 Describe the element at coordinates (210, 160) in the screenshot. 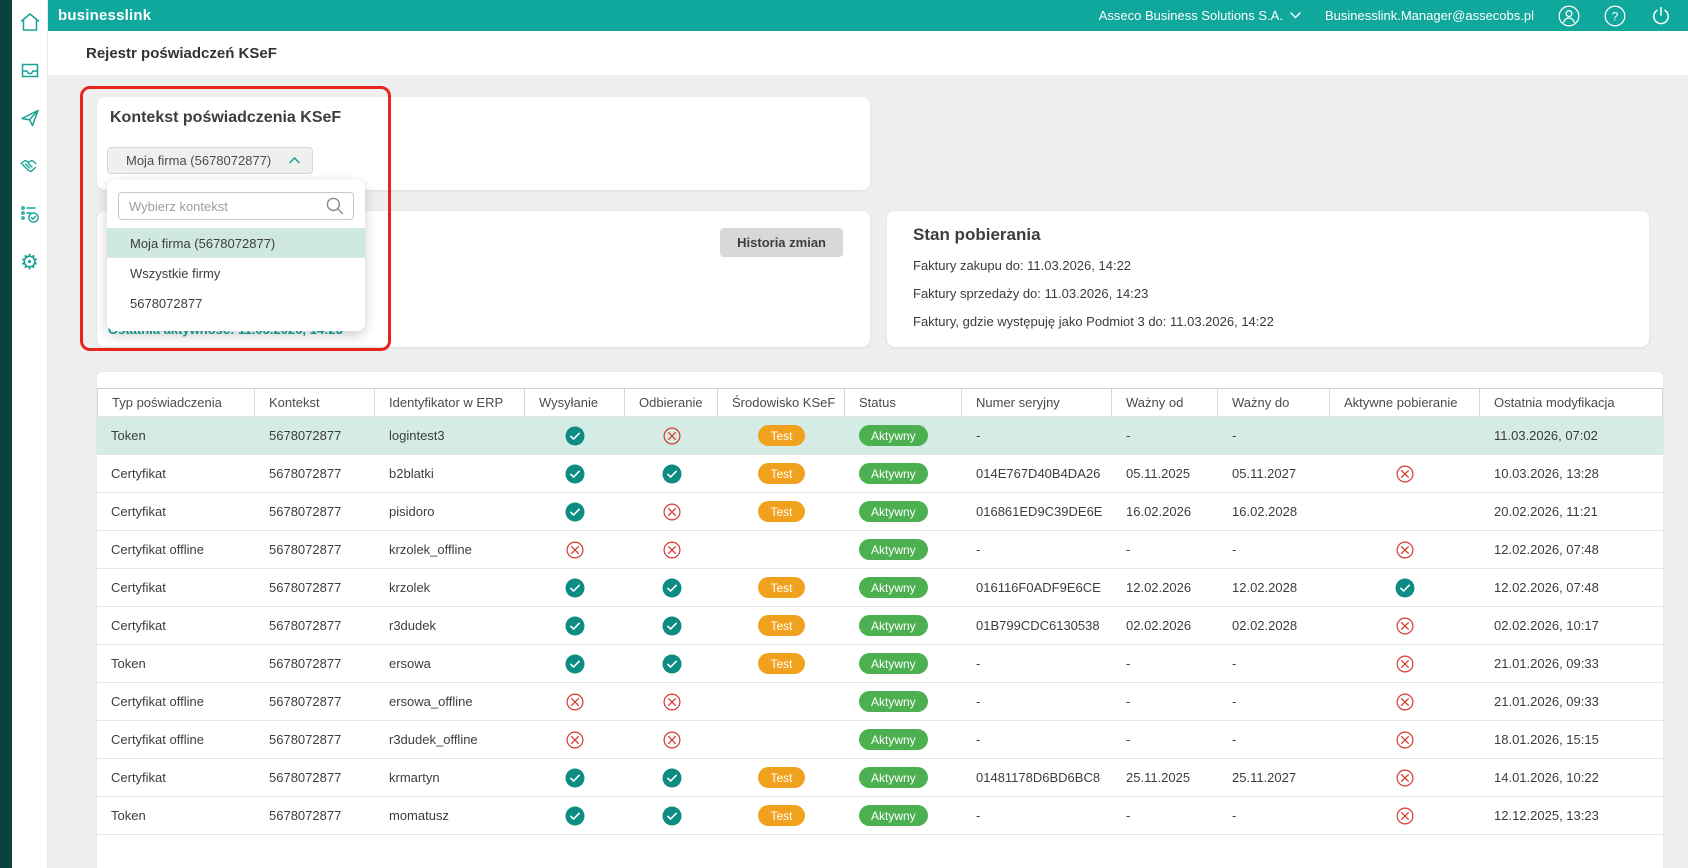

I see `context-select: Moja firma (5678072877)` at that location.